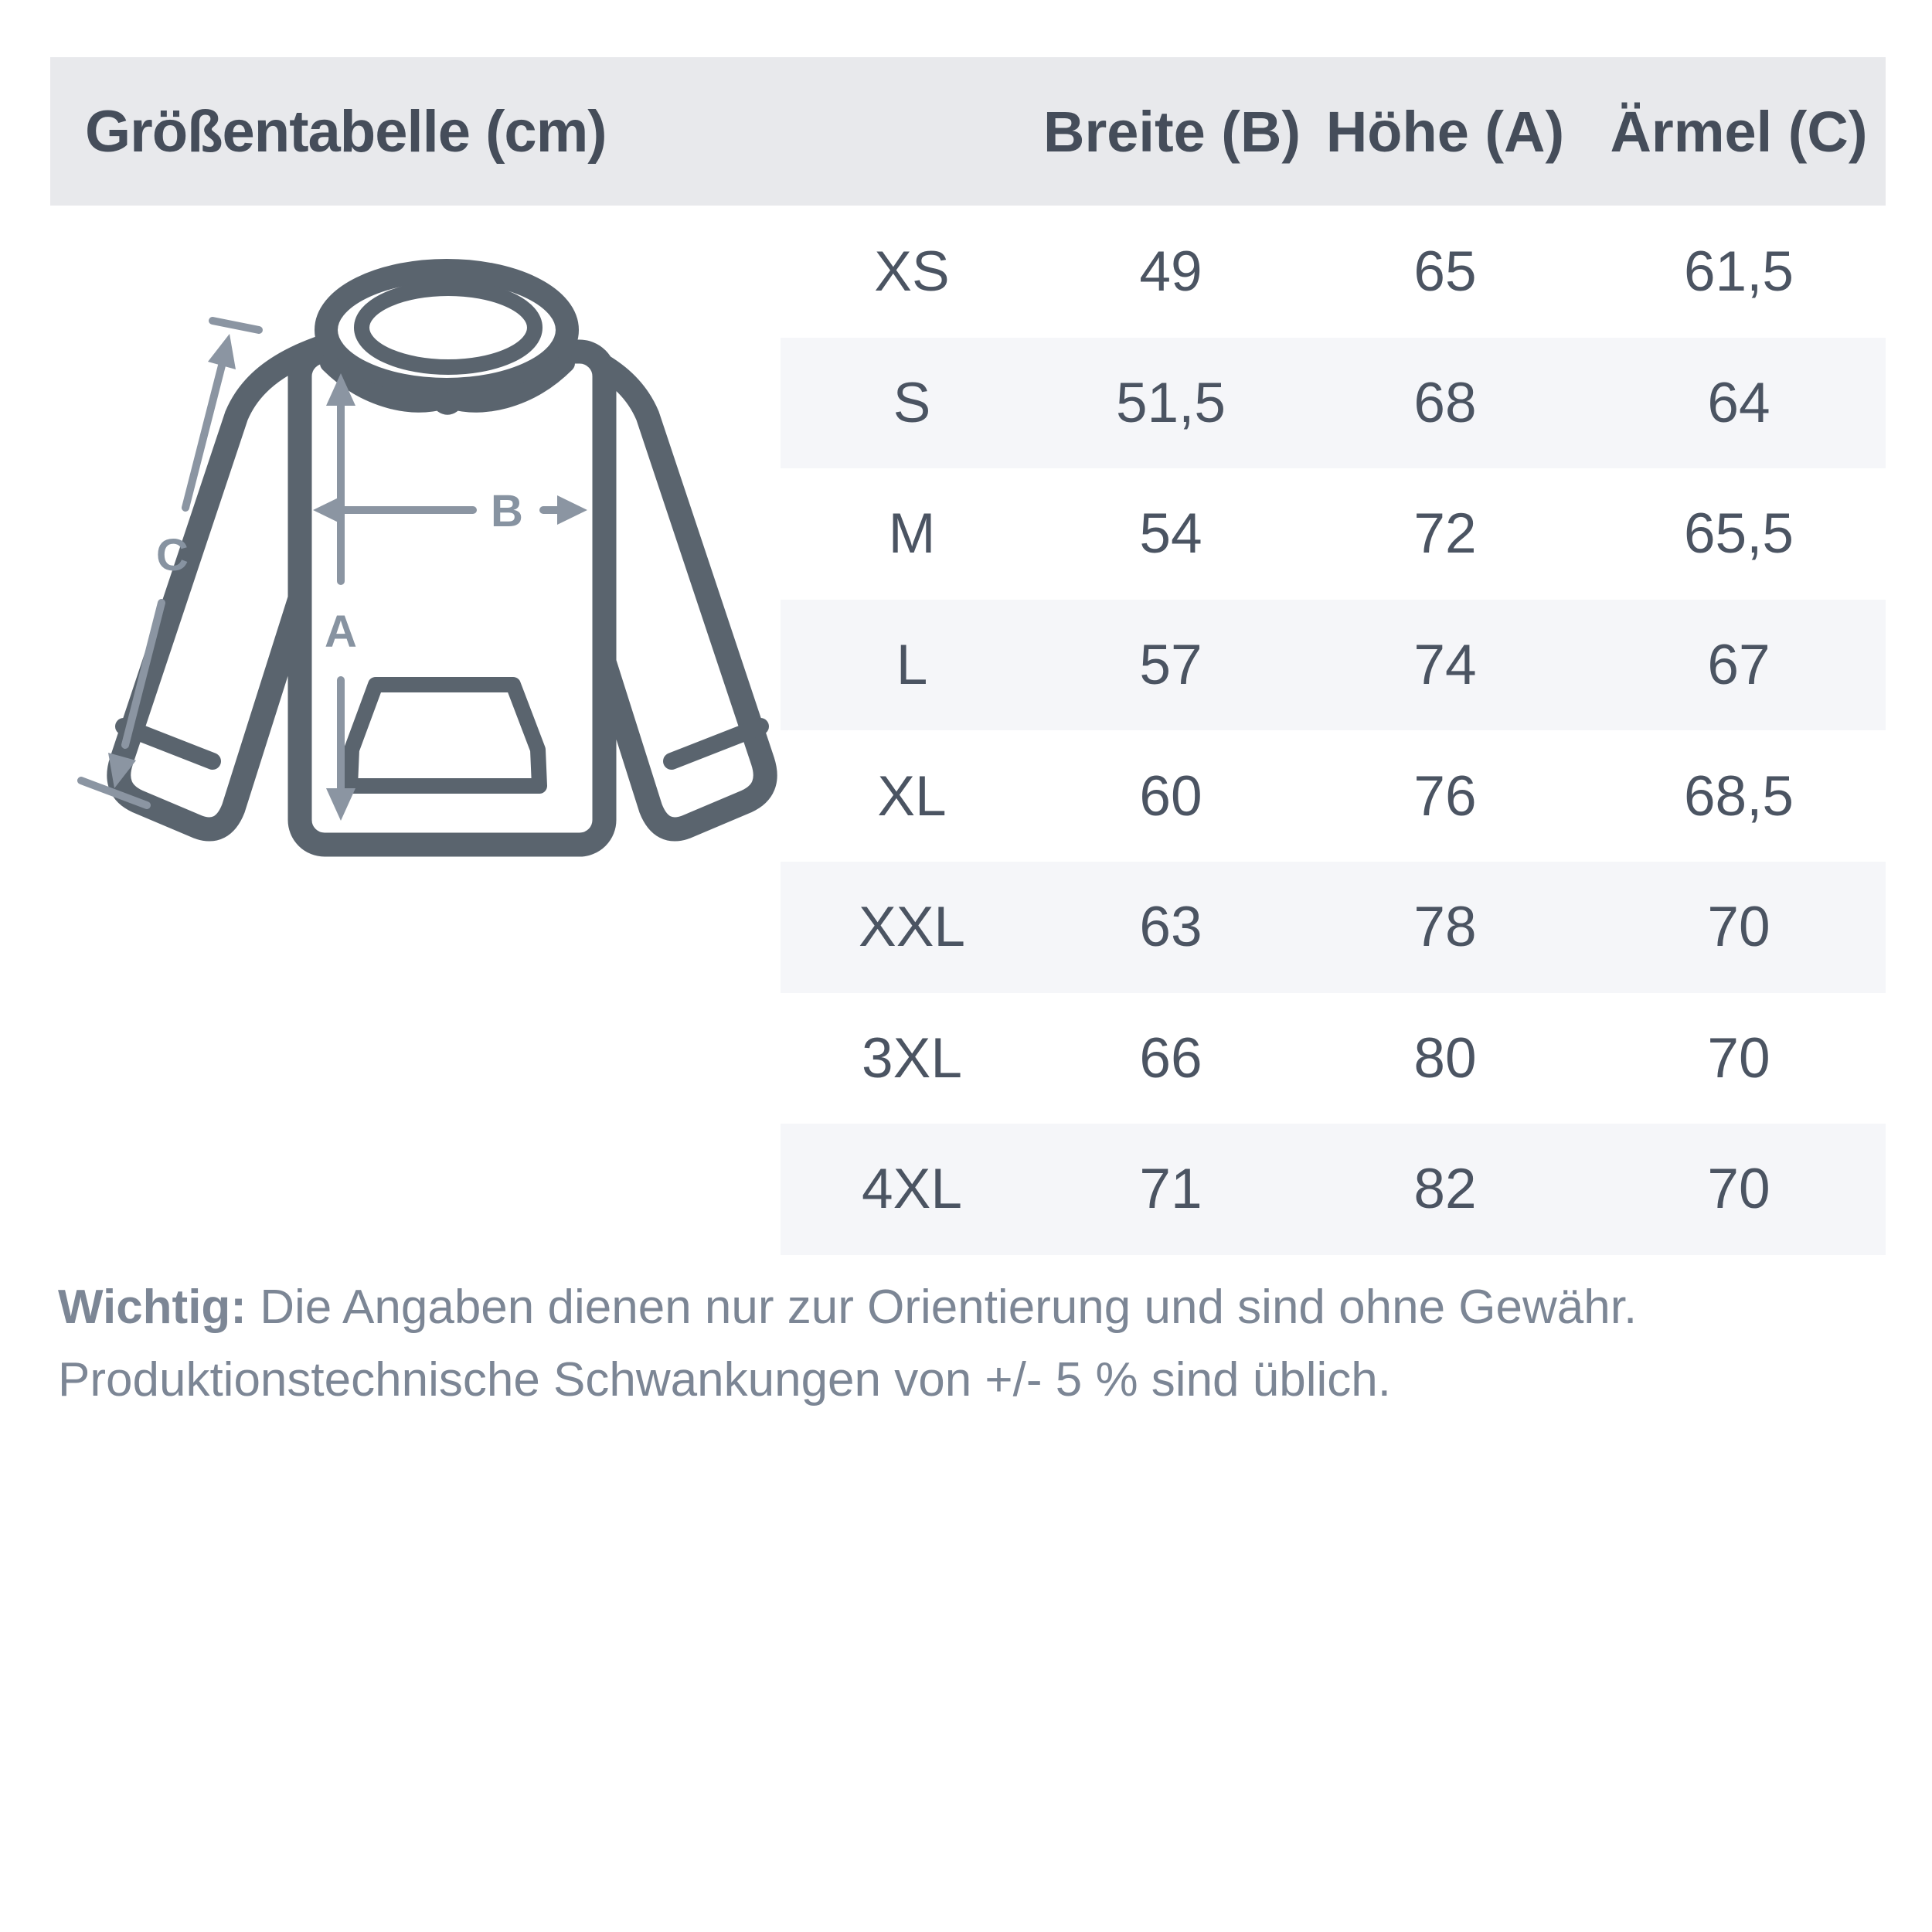  I want to click on size-label: 3XL, so click(912, 1058).